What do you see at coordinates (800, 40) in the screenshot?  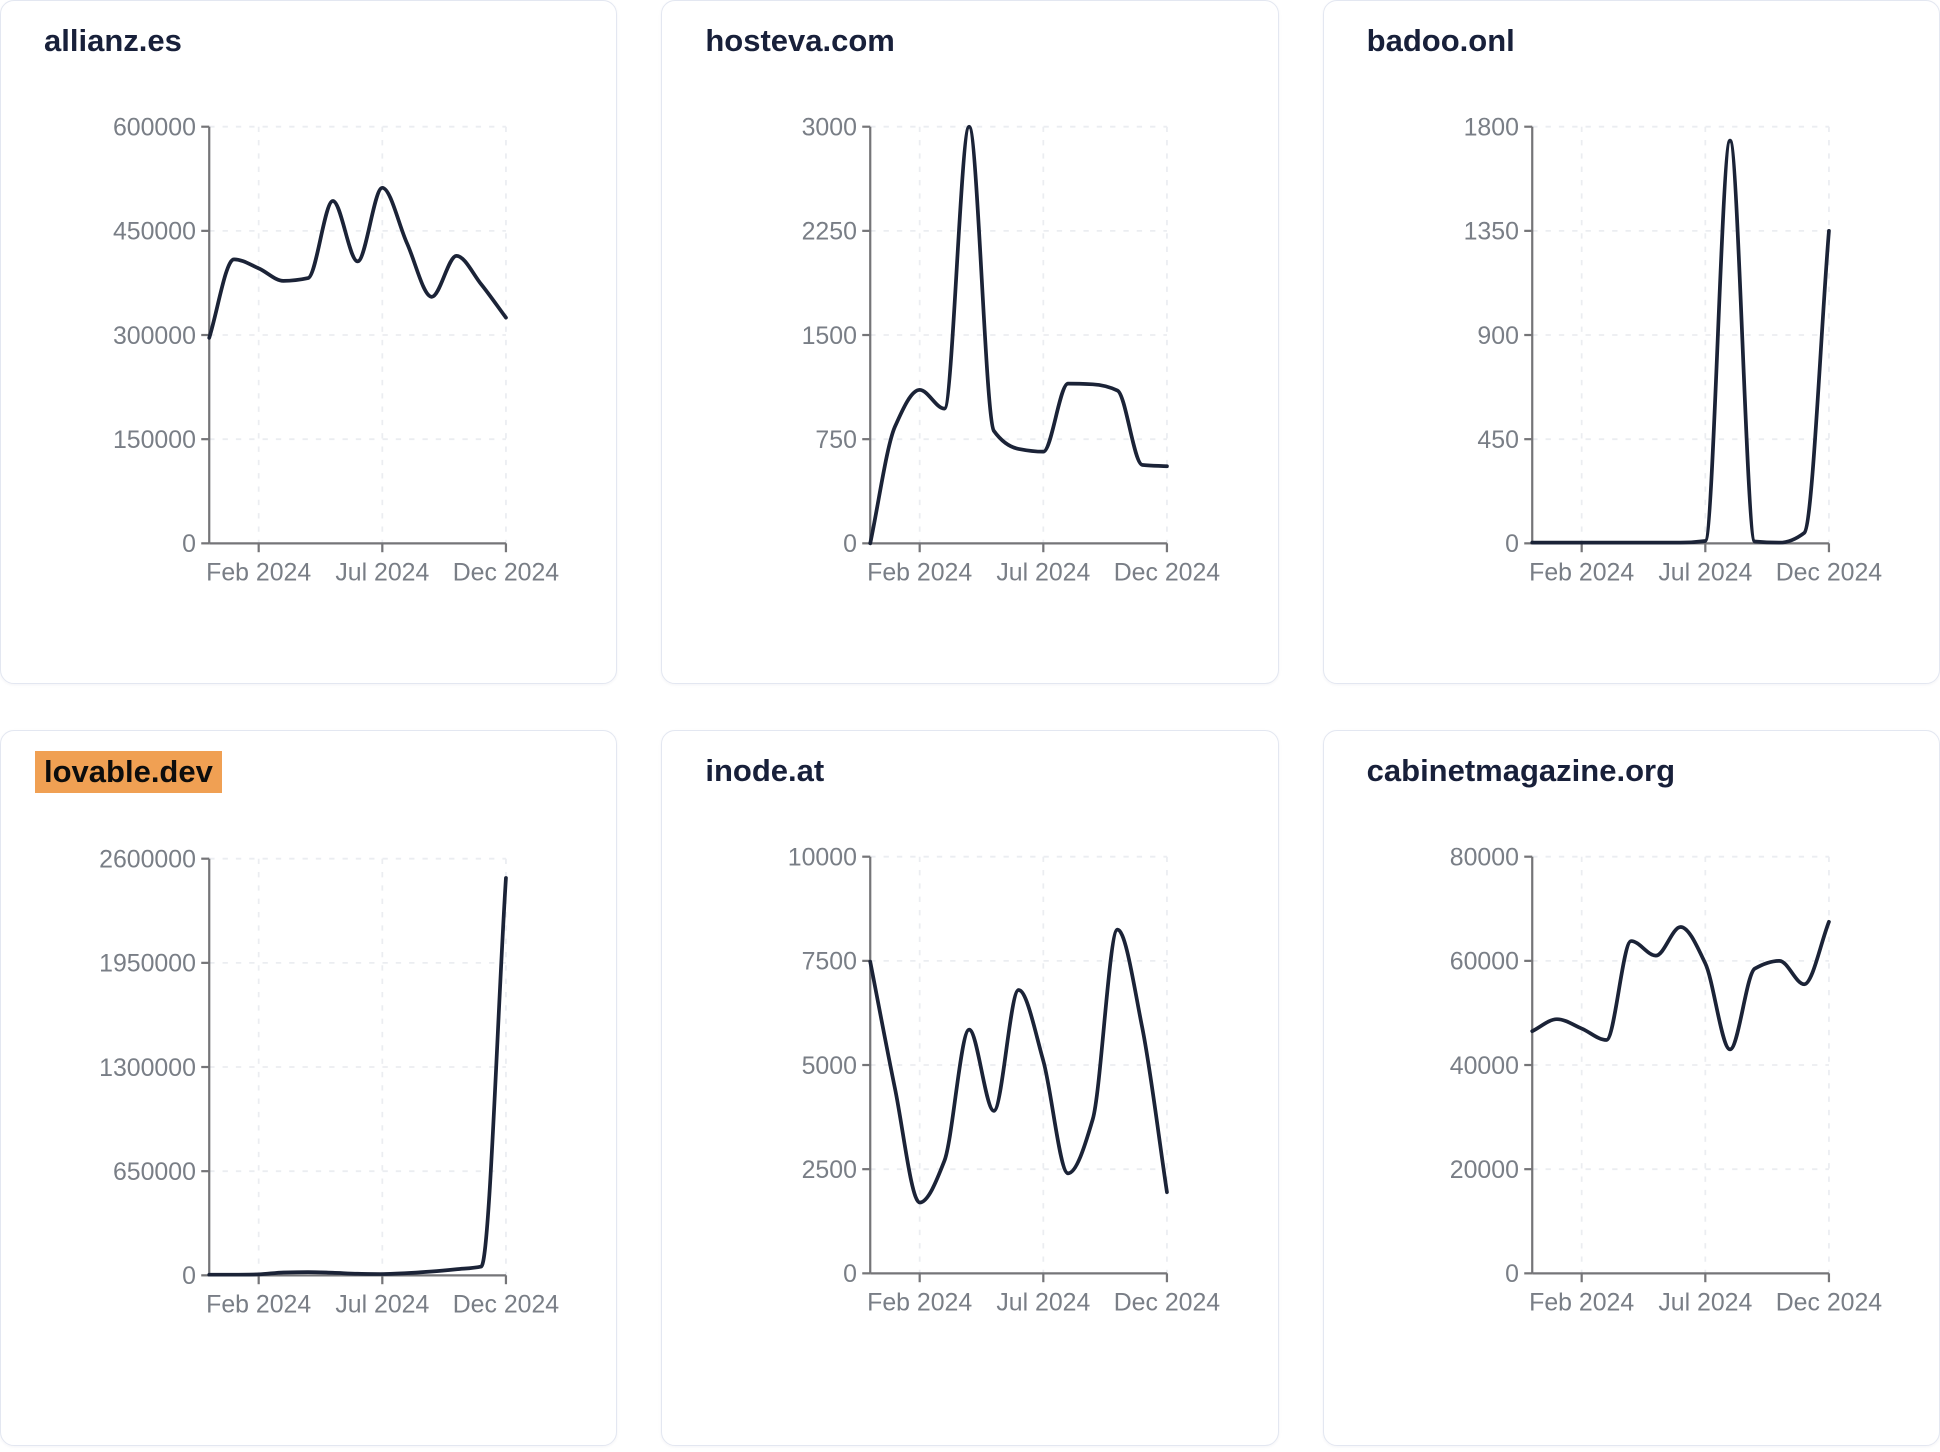 I see `domain-name-label: hosteva.com` at bounding box center [800, 40].